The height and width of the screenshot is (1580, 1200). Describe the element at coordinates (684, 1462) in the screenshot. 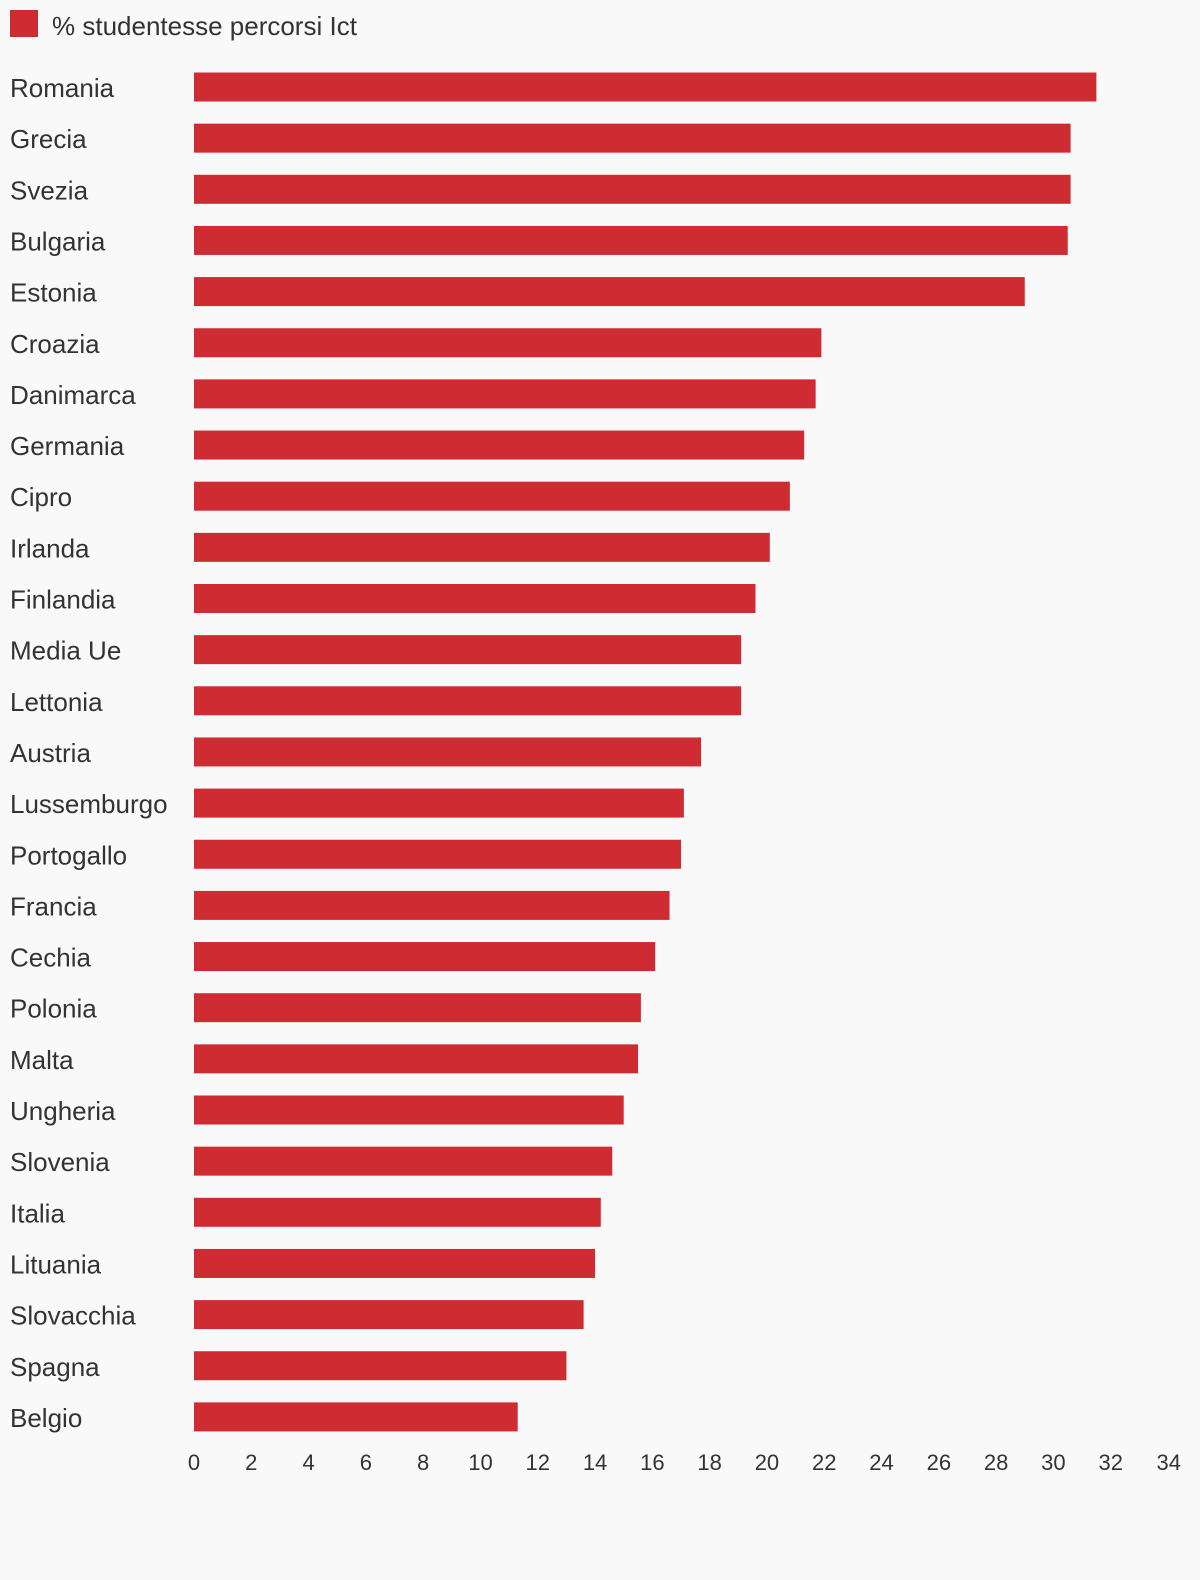

I see `x-axis-ticks: 0 2 4 6 8 10 12 14 16 18 20 22 24 26 28 30 32 34` at that location.